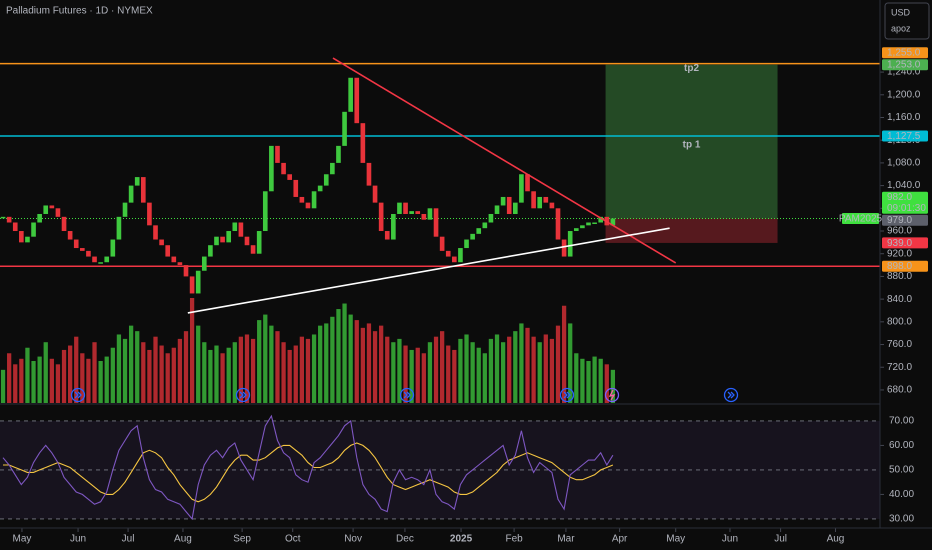 The width and height of the screenshot is (932, 550). Describe the element at coordinates (836, 539) in the screenshot. I see `x-tick-label: Aug` at that location.